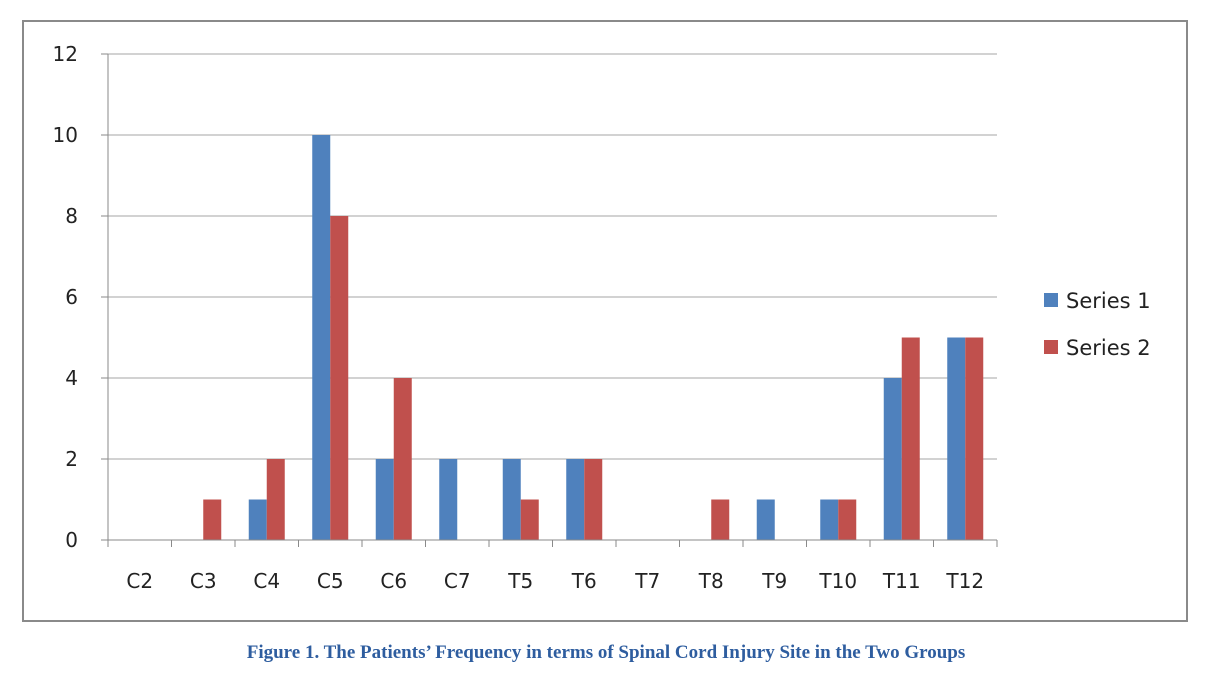 The height and width of the screenshot is (679, 1212). I want to click on bar-series-1-c5, so click(321, 337).